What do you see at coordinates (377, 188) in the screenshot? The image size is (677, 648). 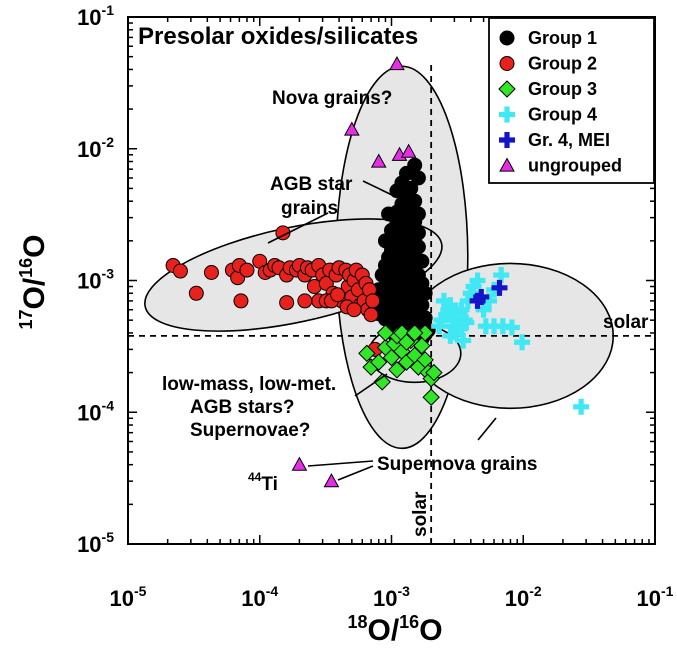 I see `agb-leader` at bounding box center [377, 188].